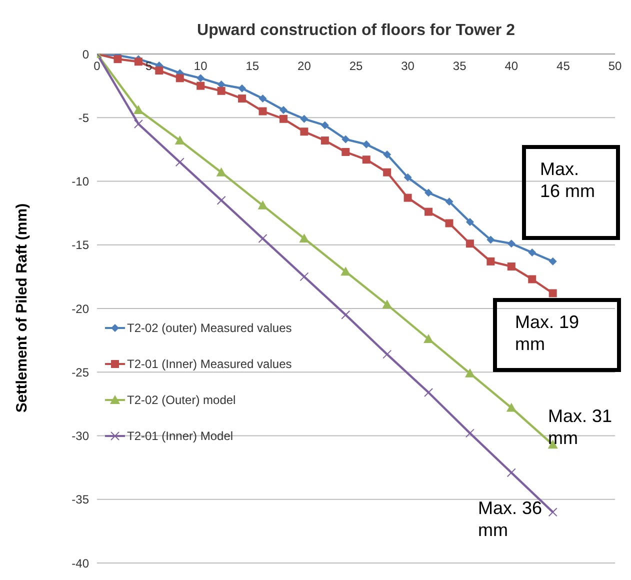 The width and height of the screenshot is (631, 580). Describe the element at coordinates (97, 66) in the screenshot. I see `x-tick-label: 0` at that location.